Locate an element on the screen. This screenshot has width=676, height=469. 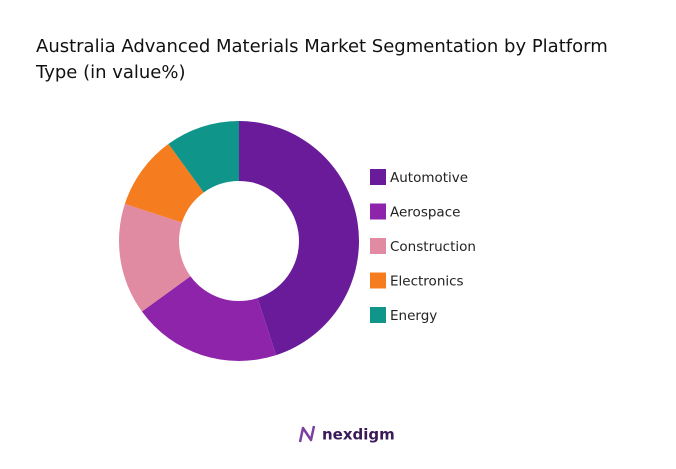
logo: nexdigm is located at coordinates (346, 435).